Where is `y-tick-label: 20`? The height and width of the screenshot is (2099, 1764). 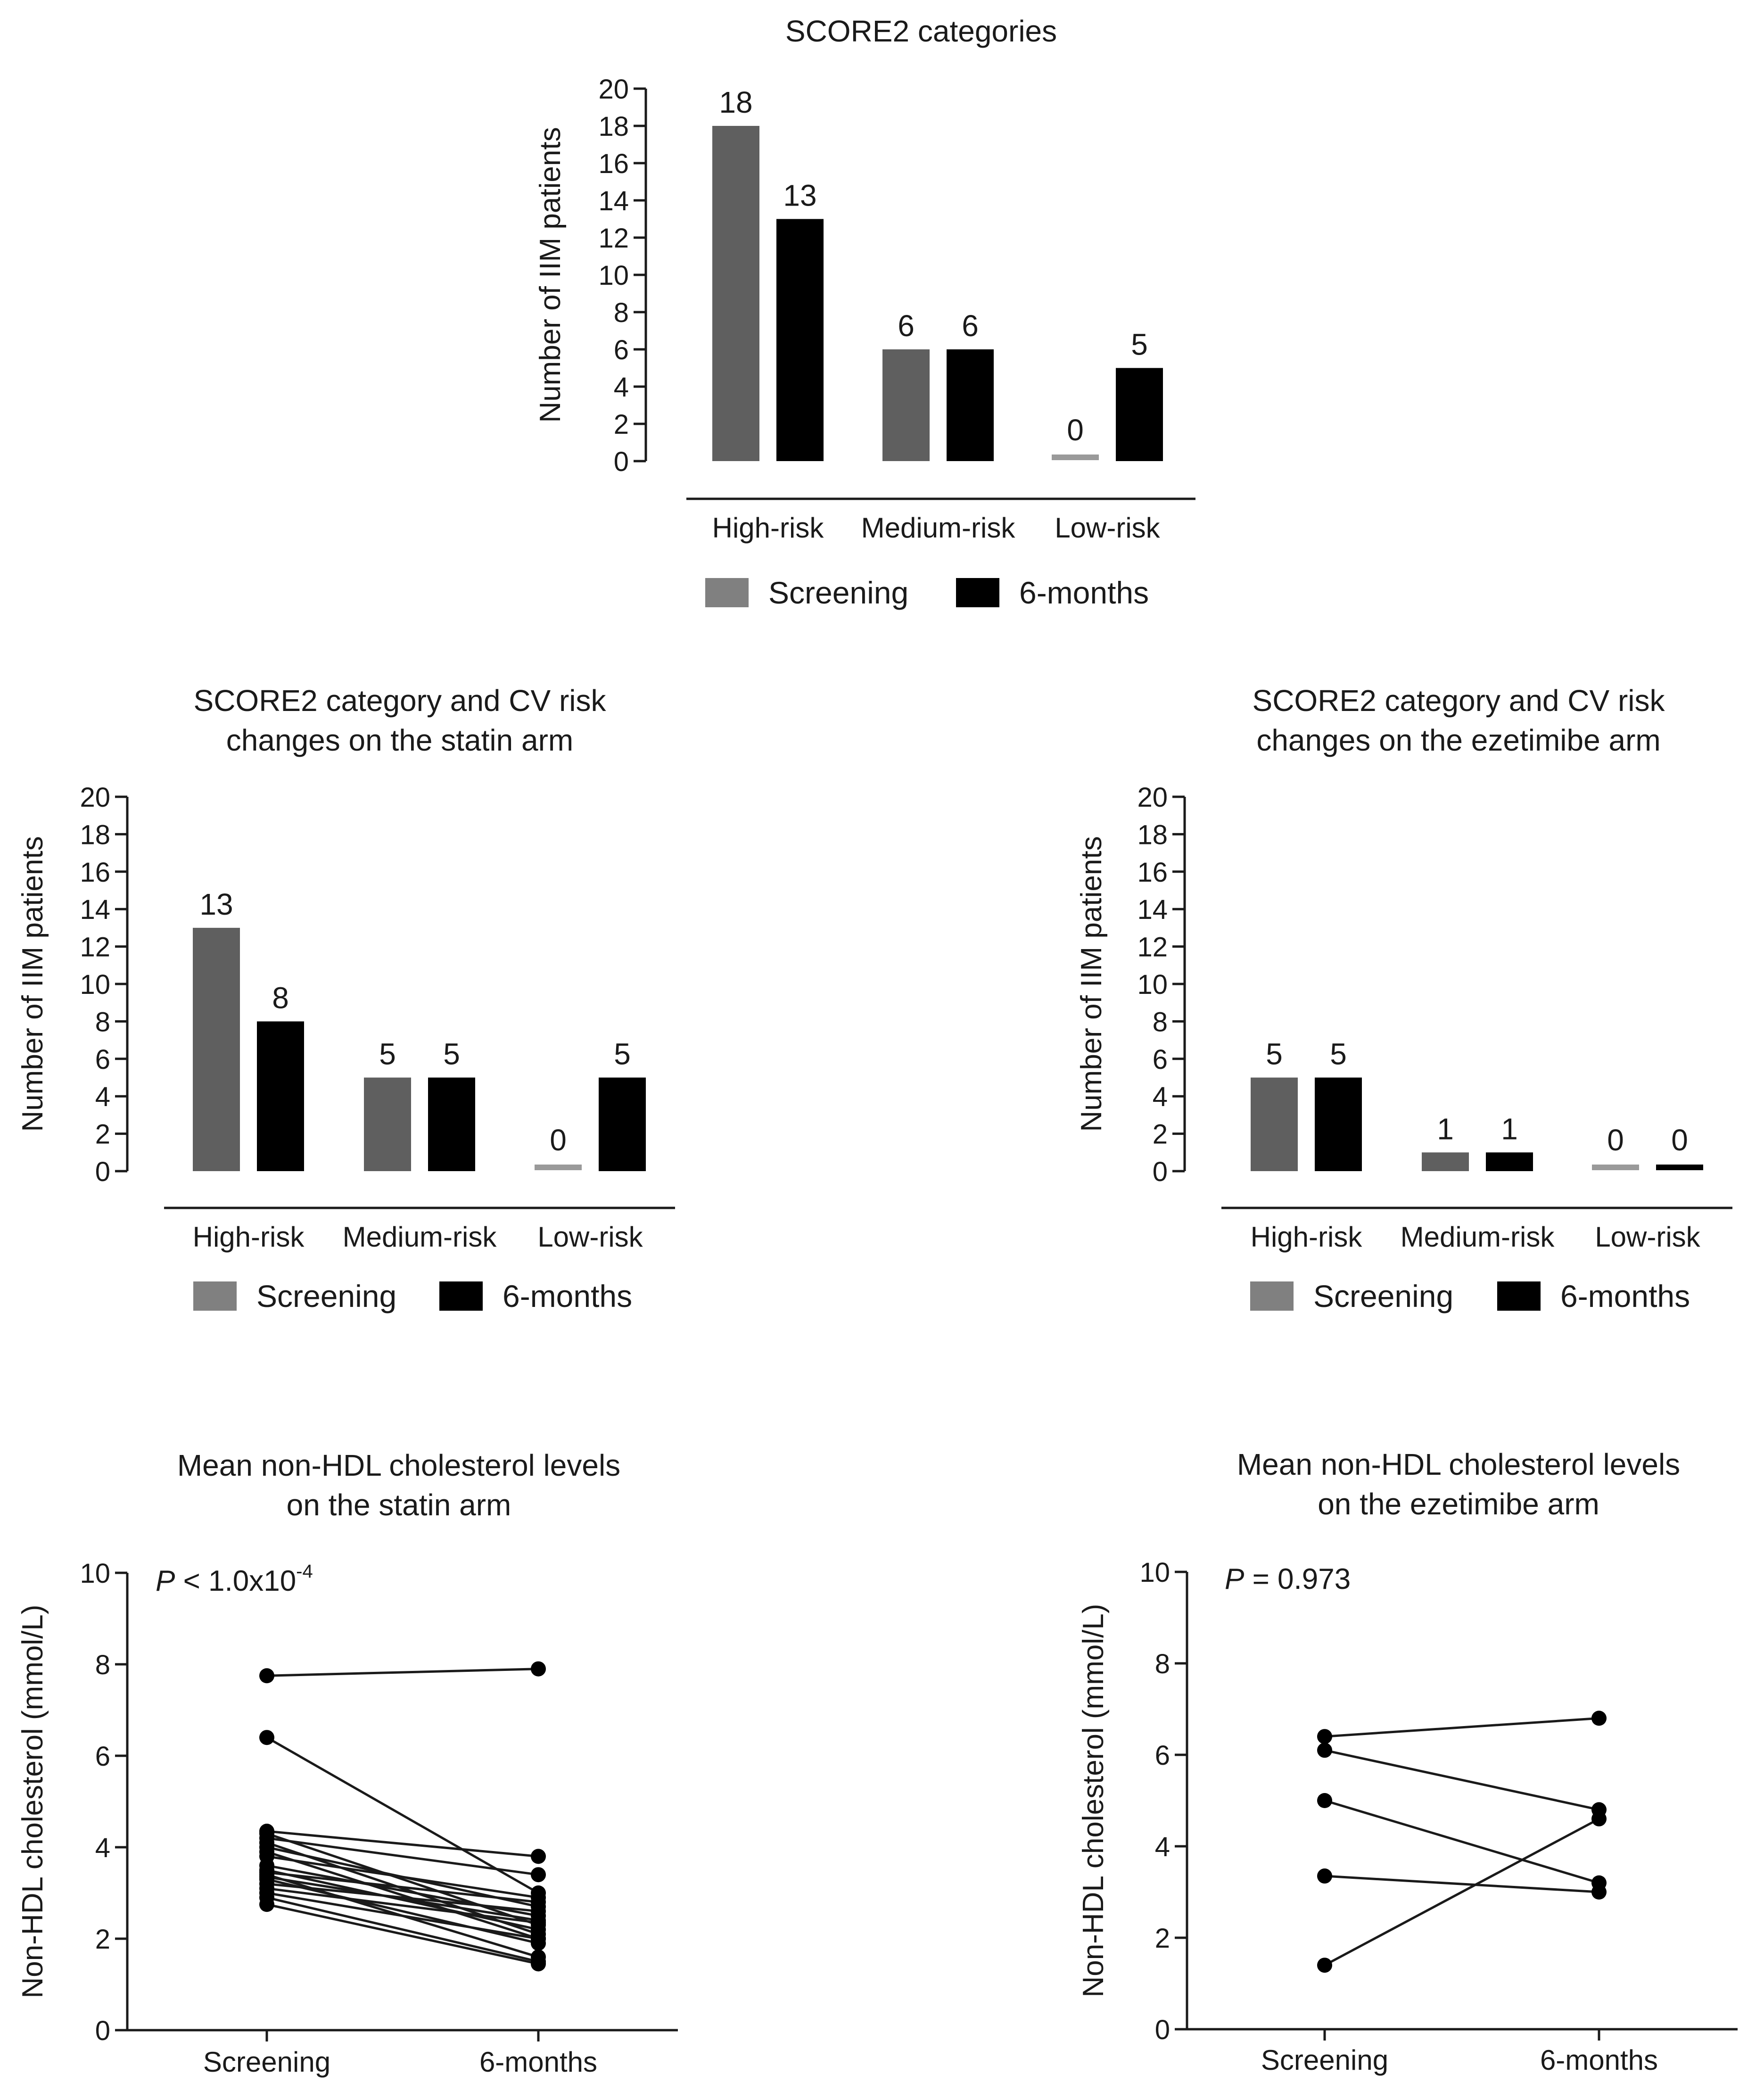
y-tick-label: 20 is located at coordinates (1152, 797).